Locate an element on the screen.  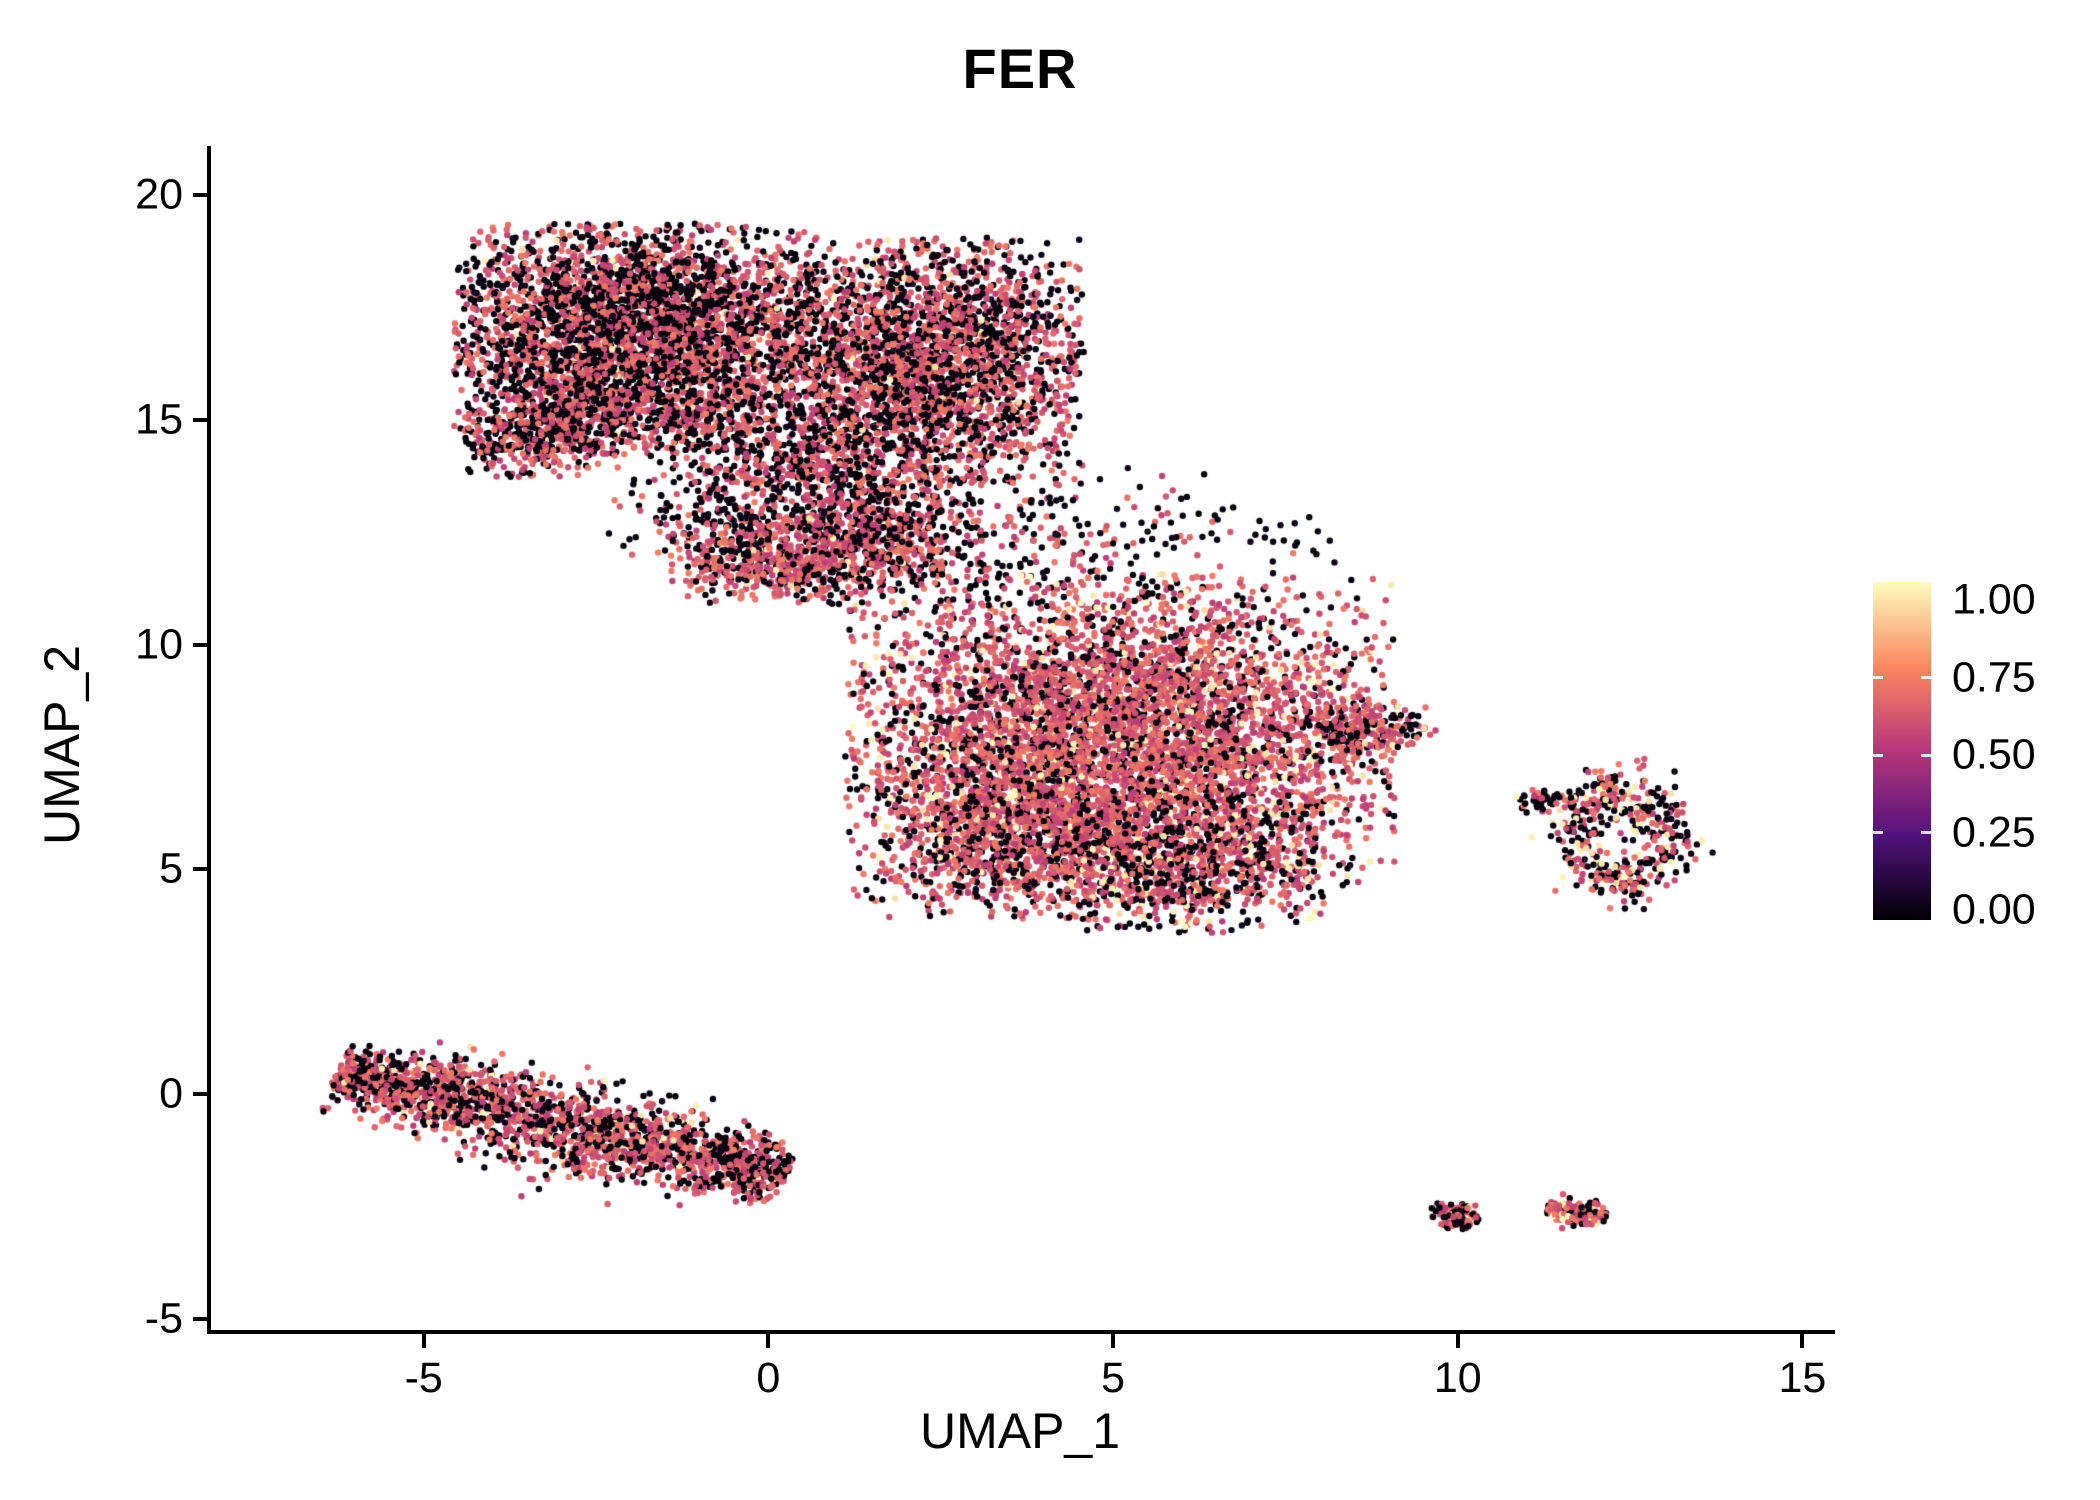
colorbar-tick-label: 0.25 is located at coordinates (1994, 832).